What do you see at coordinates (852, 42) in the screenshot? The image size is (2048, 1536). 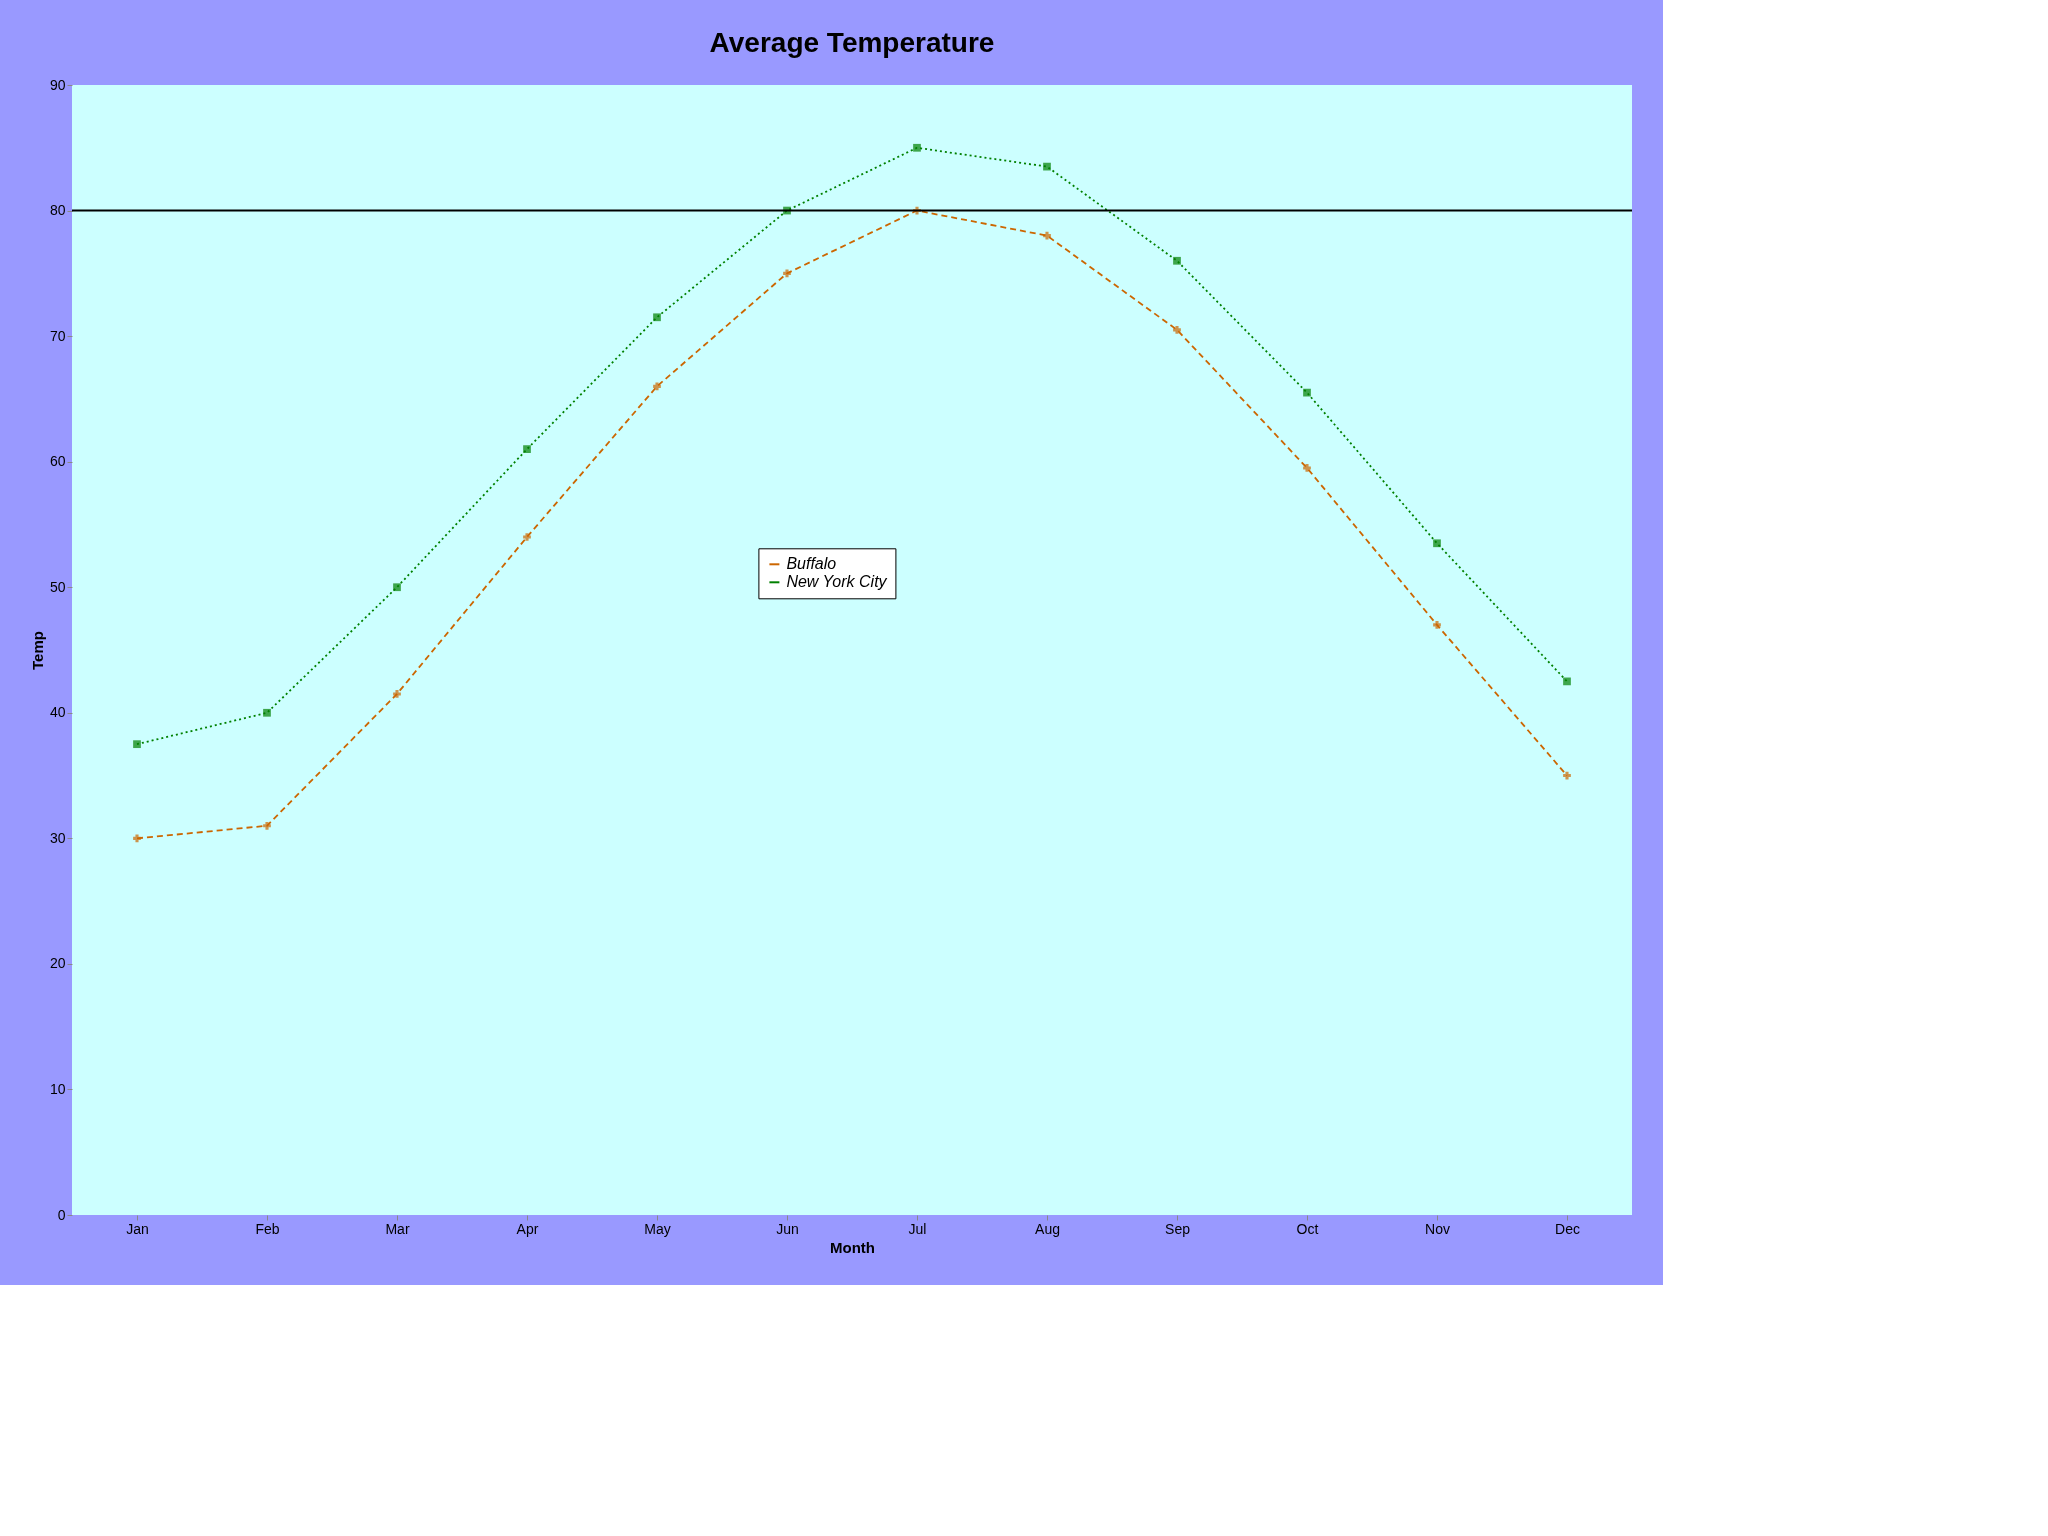 I see `chart-title: Average Temperature` at bounding box center [852, 42].